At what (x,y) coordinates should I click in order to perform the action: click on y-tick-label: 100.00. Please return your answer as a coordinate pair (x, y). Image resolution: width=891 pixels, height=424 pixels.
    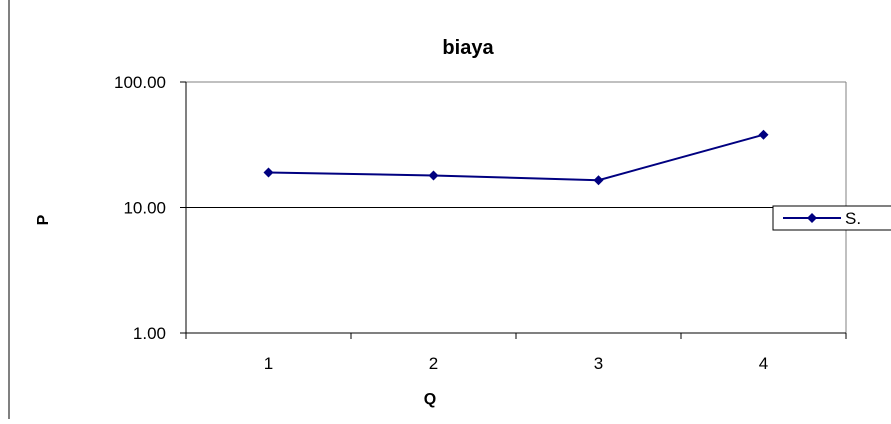
    Looking at the image, I should click on (140, 82).